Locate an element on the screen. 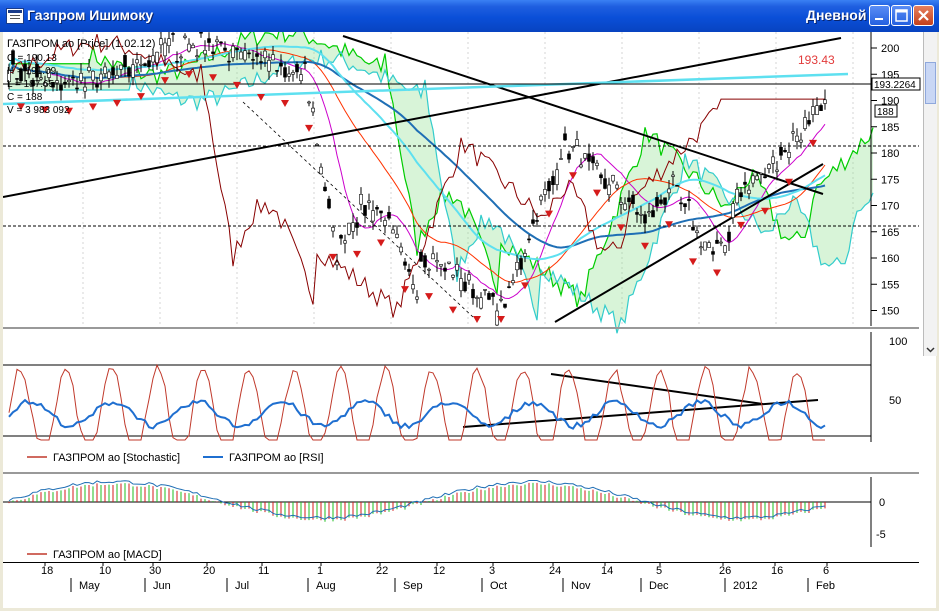 The height and width of the screenshot is (611, 939). current-price-tag is located at coordinates (886, 111).